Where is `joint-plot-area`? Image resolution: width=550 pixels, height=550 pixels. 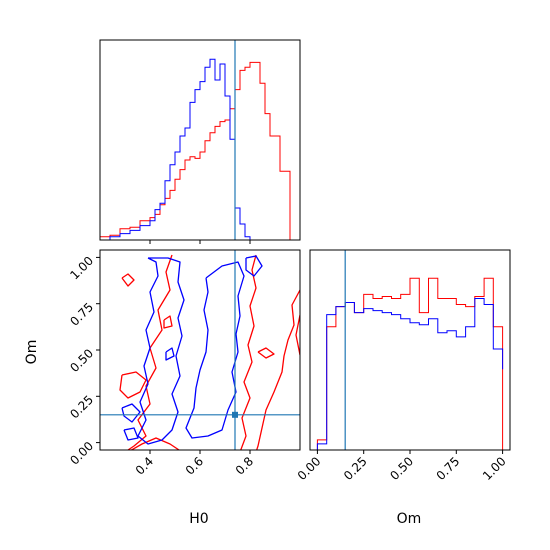 joint-plot-area is located at coordinates (209, 352).